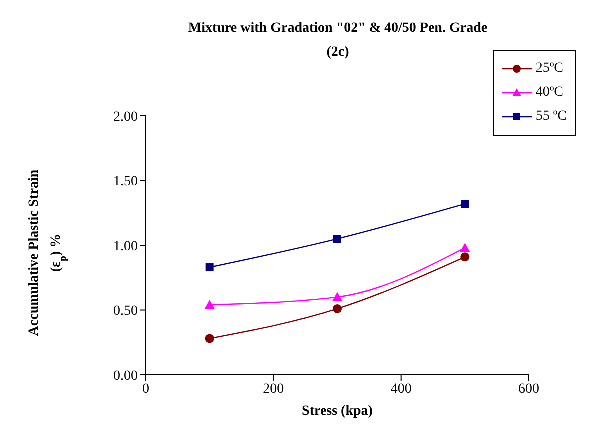 Image resolution: width=613 pixels, height=439 pixels. I want to click on y-tick-label: 2.00, so click(126, 117).